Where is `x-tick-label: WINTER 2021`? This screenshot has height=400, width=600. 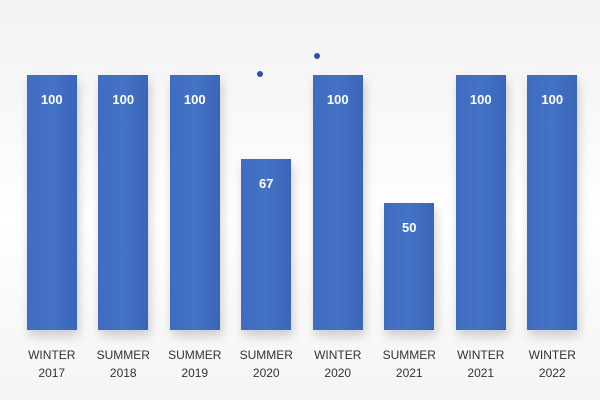 x-tick-label: WINTER 2021 is located at coordinates (481, 364).